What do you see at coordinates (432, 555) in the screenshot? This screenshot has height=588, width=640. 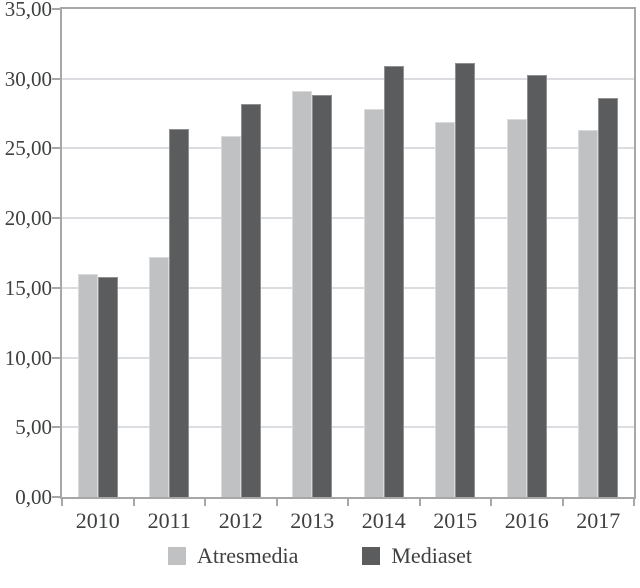 I see `legend-label-mediaset: Mediaset` at bounding box center [432, 555].